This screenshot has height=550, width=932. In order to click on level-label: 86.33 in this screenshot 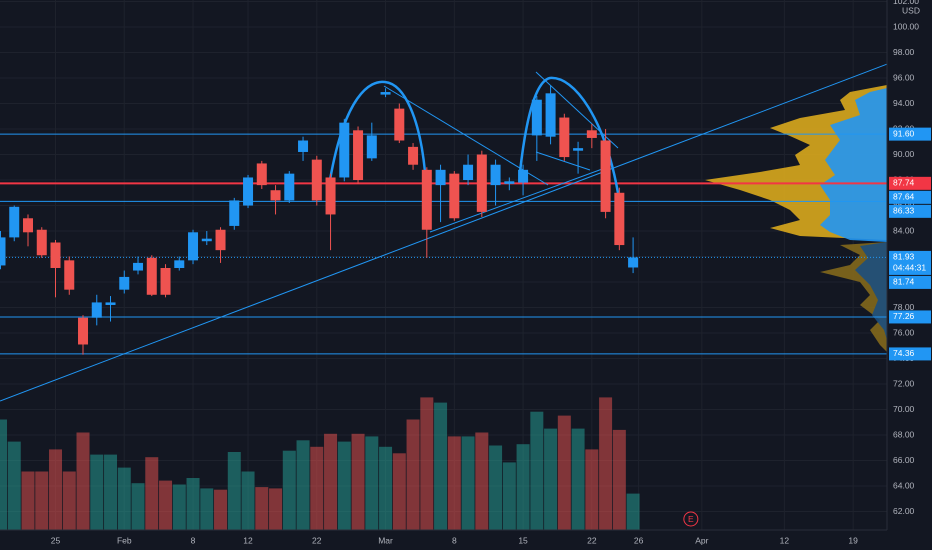, I will do `click(904, 211)`.